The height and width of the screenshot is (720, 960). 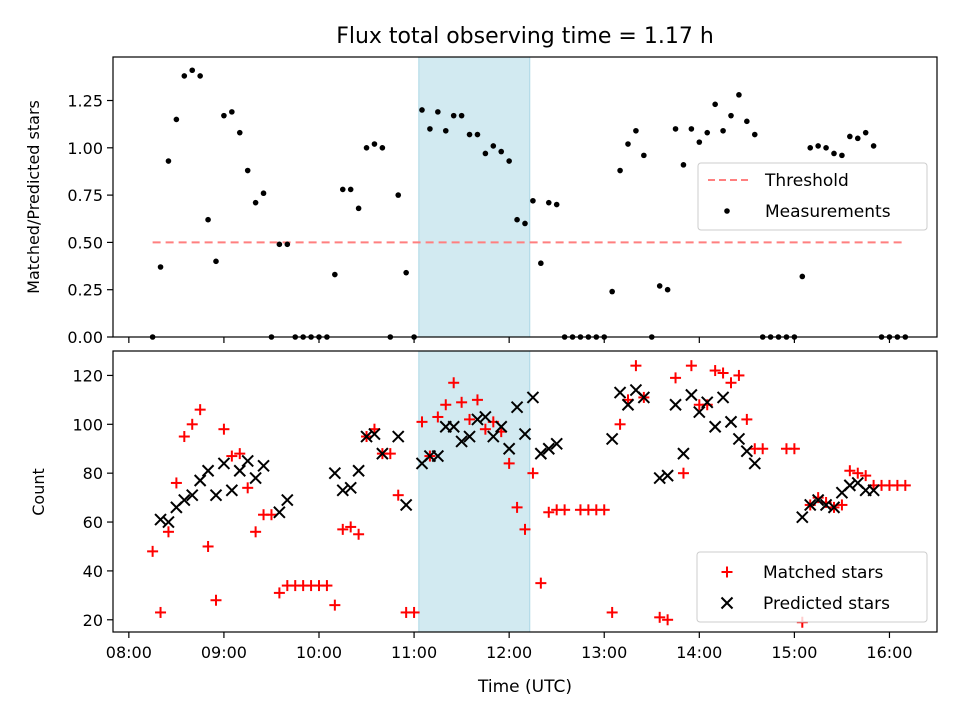 What do you see at coordinates (823, 573) in the screenshot?
I see `legend-matched-label: Matched stars` at bounding box center [823, 573].